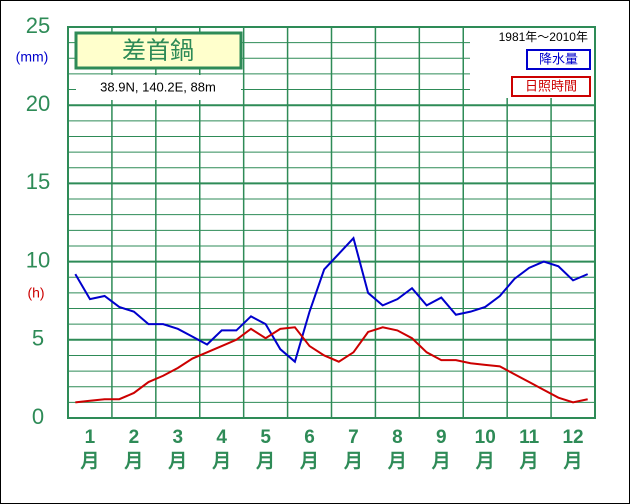 The width and height of the screenshot is (630, 504). What do you see at coordinates (90, 449) in the screenshot?
I see `x-tick-label: 1 月` at bounding box center [90, 449].